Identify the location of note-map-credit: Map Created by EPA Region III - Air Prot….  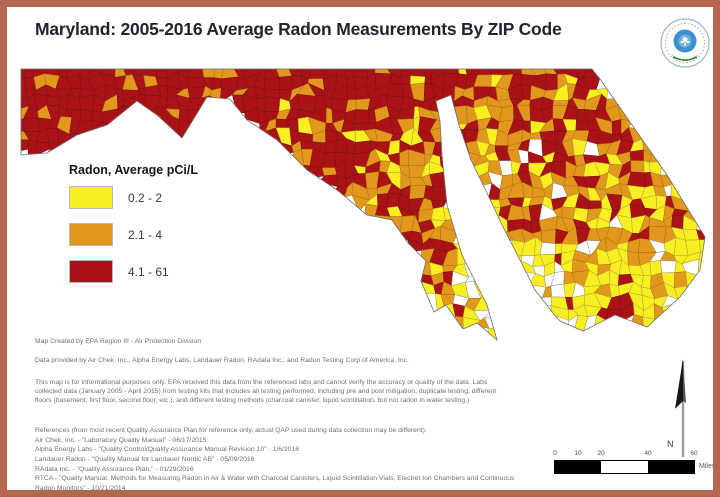
(118, 341).